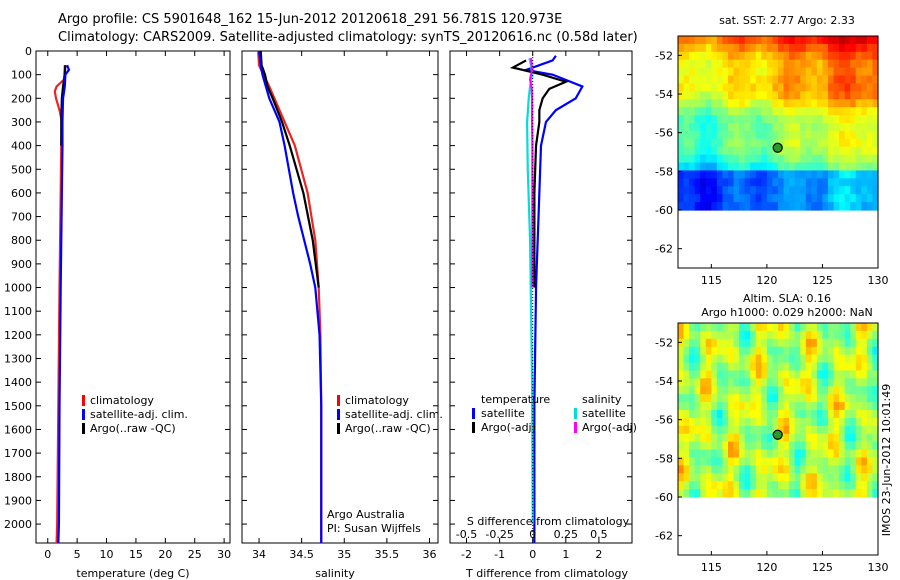  Describe the element at coordinates (777, 147) in the screenshot. I see `argo-float-marker` at that location.